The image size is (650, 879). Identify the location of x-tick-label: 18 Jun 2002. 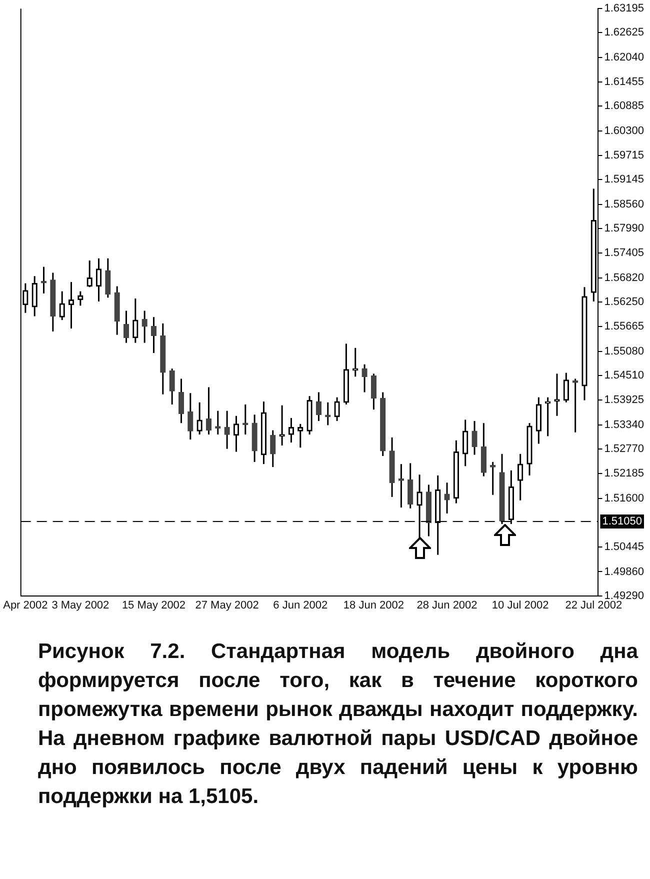
(373, 605).